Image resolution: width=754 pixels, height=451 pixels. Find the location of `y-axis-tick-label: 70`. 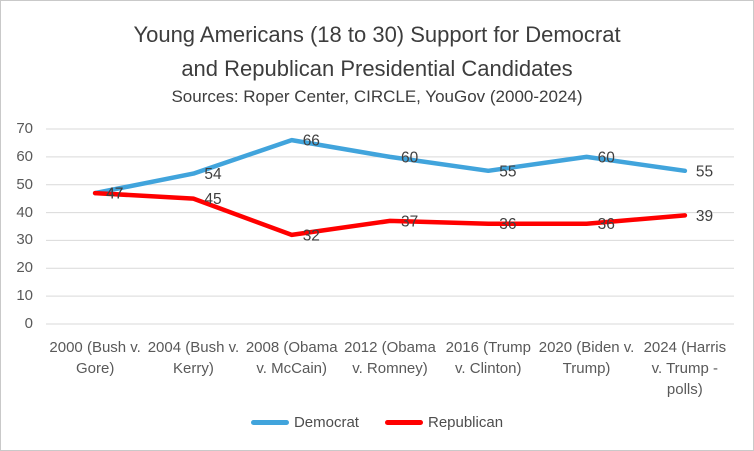

y-axis-tick-label: 70 is located at coordinates (24, 128).